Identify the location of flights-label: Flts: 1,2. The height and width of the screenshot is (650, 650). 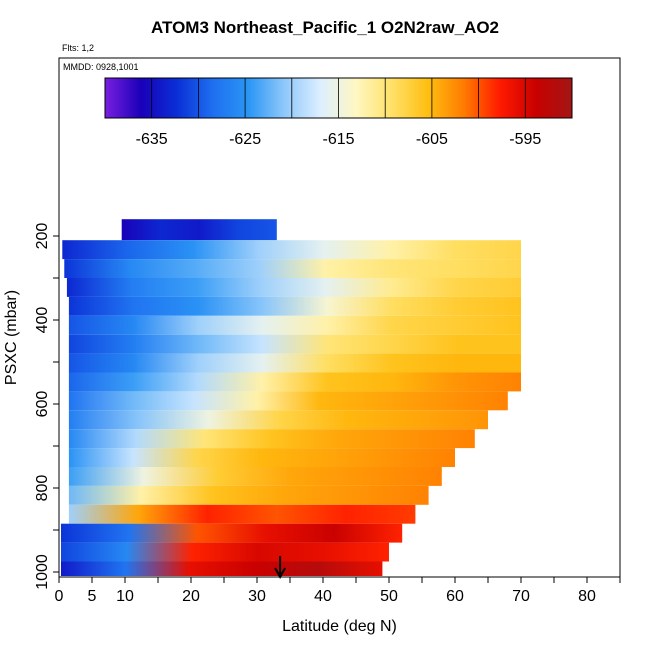
(78, 48).